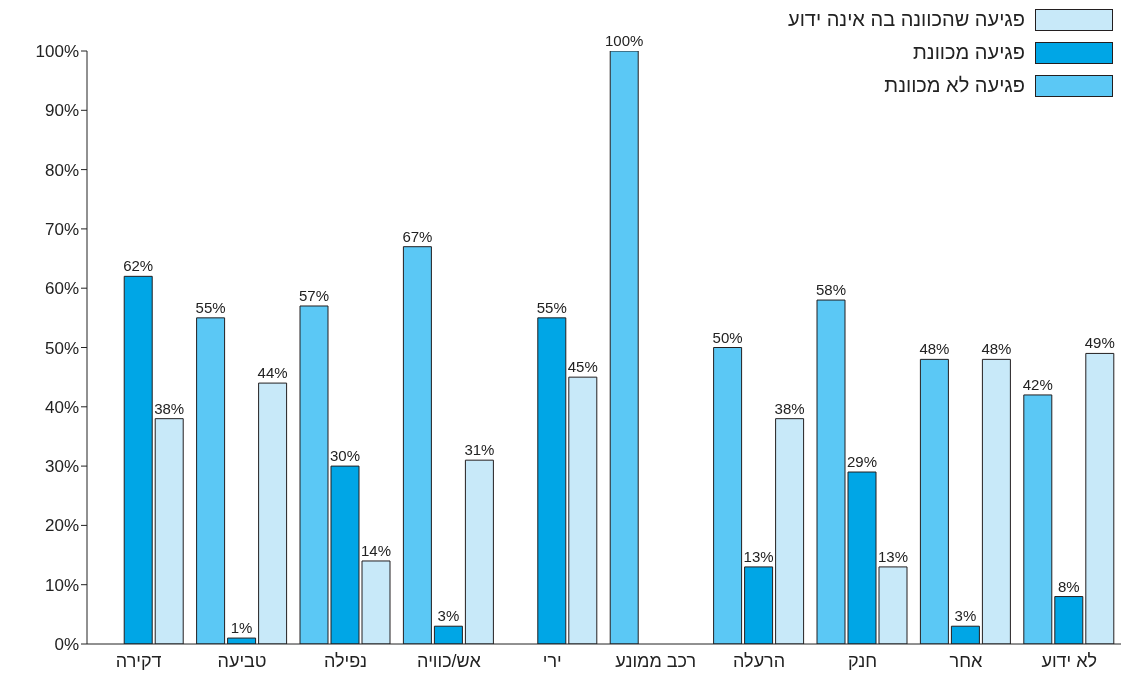  I want to click on y-tick-label: 10%, so click(61, 585).